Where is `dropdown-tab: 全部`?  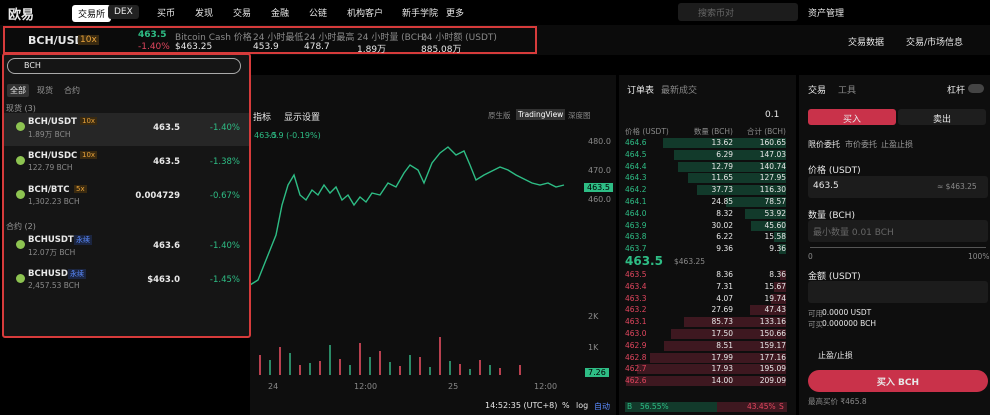
dropdown-tab: 全部 is located at coordinates (18, 90).